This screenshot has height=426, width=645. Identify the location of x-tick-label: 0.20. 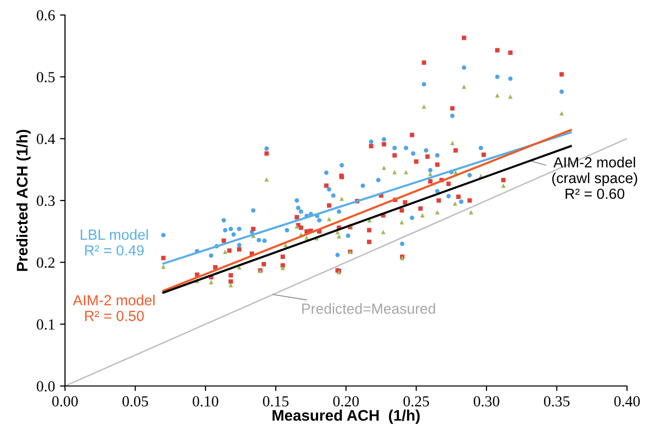
(346, 401).